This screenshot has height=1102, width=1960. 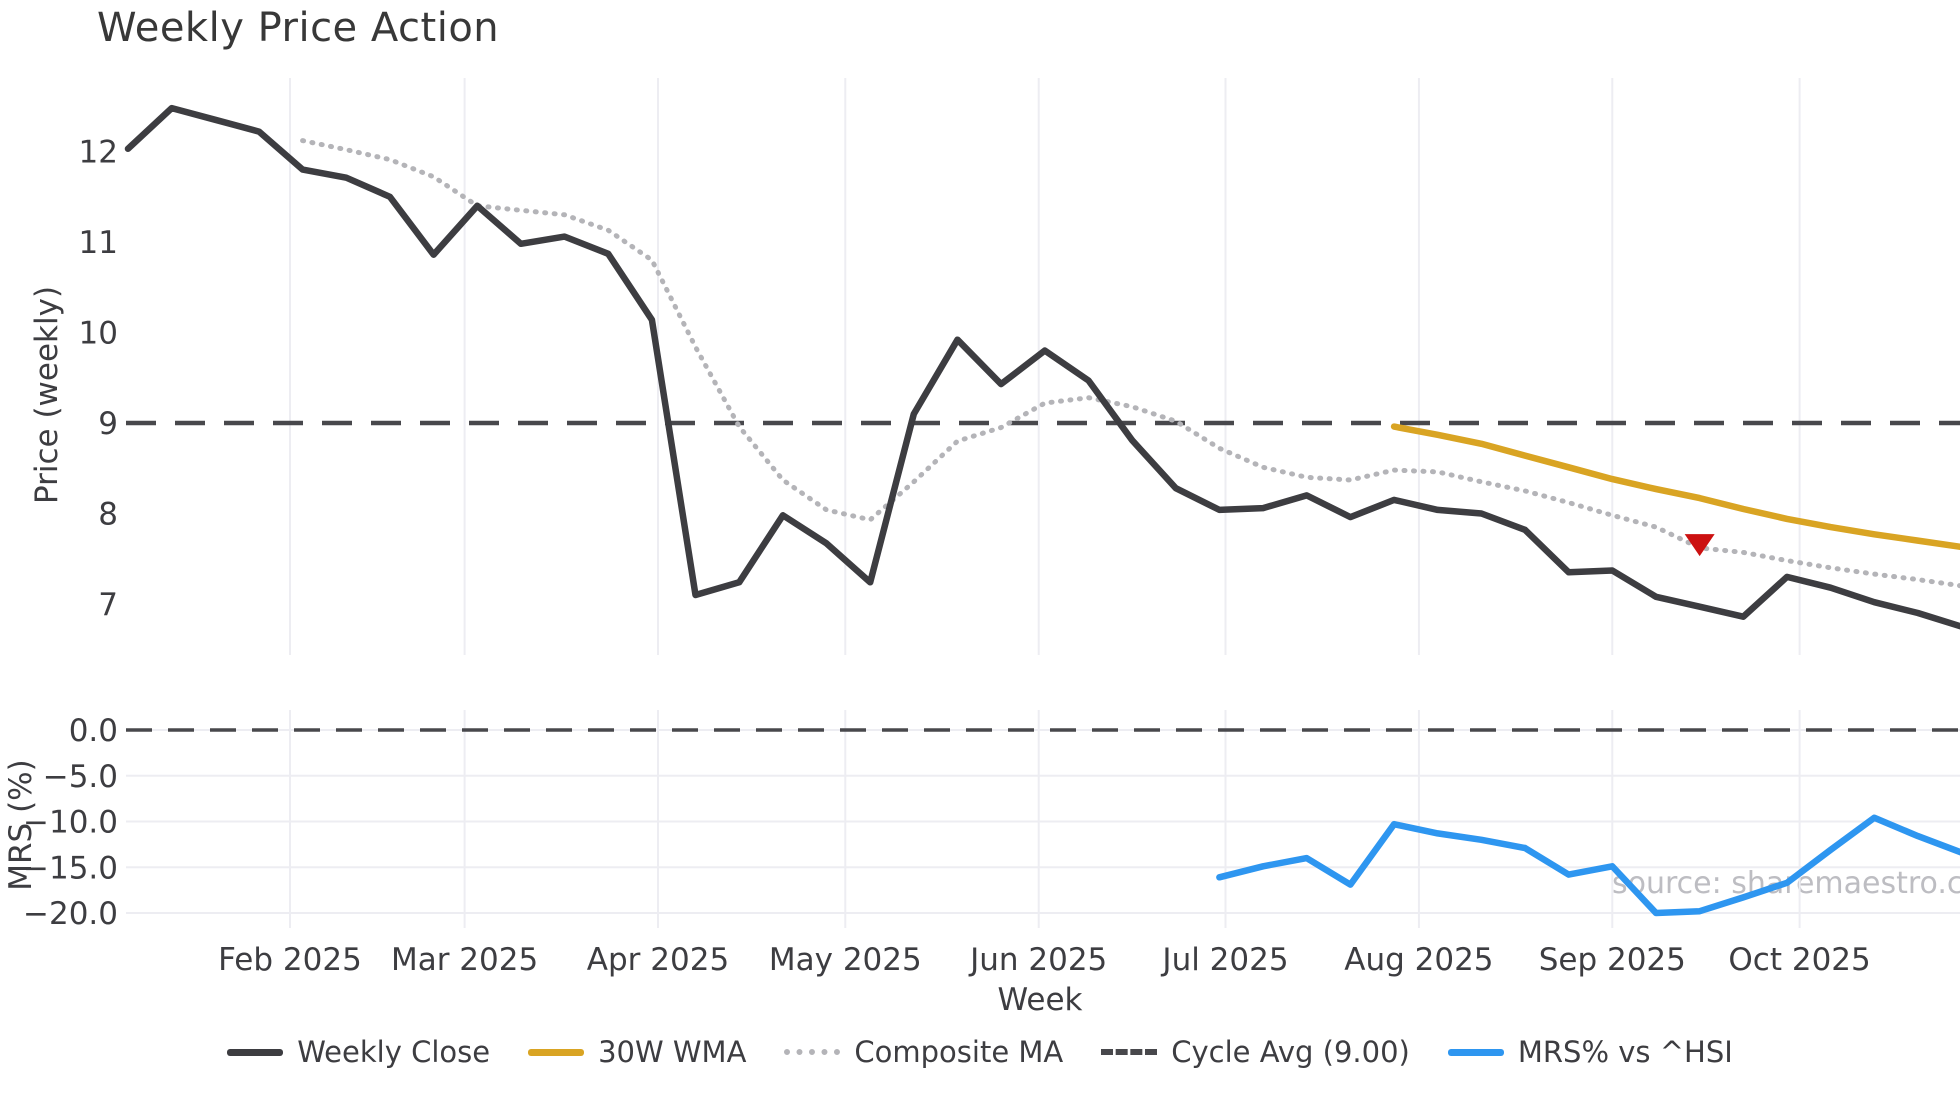 What do you see at coordinates (70, 914) in the screenshot?
I see `mrs-ytick-label: −20.0` at bounding box center [70, 914].